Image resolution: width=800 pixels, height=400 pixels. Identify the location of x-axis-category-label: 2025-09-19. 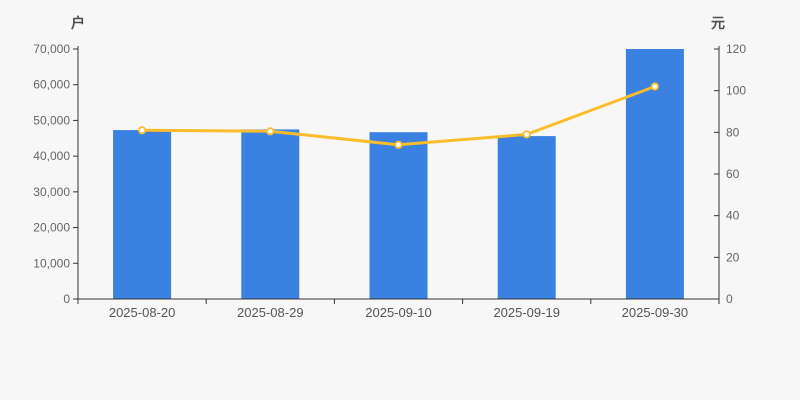
(526, 312).